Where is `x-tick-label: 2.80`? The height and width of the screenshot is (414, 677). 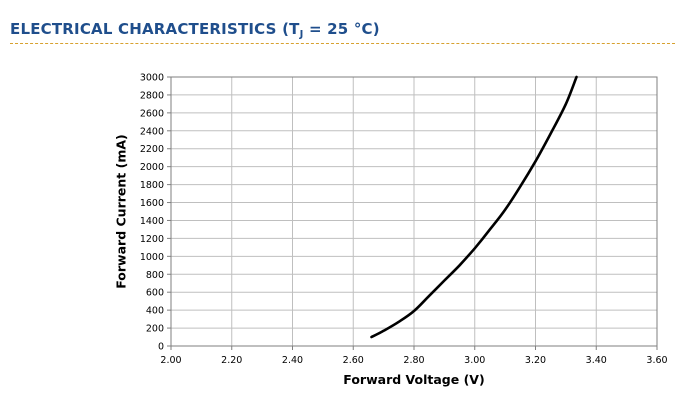 x-tick-label: 2.80 is located at coordinates (413, 360).